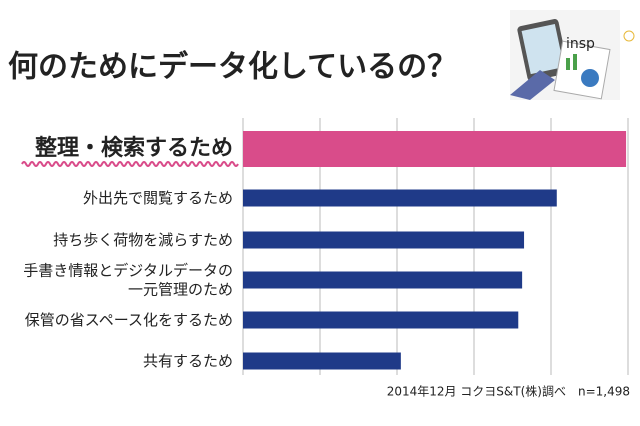  I want to click on illustration, so click(572, 55).